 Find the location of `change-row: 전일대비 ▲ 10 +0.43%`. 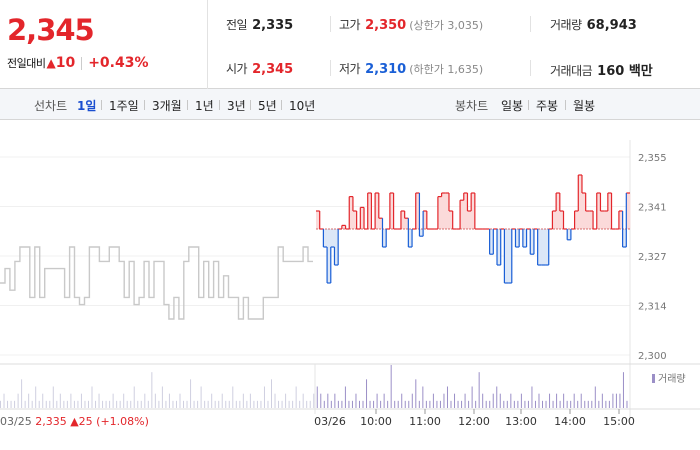

change-row: 전일대비 ▲ 10 +0.43% is located at coordinates (78, 63).